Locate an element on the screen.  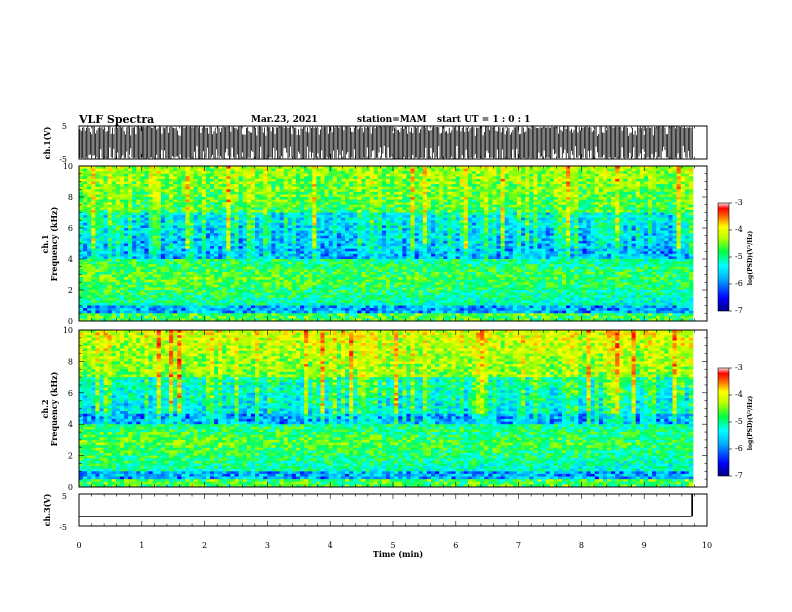
ch2-colorbar-tick--5: -5 is located at coordinates (739, 421).